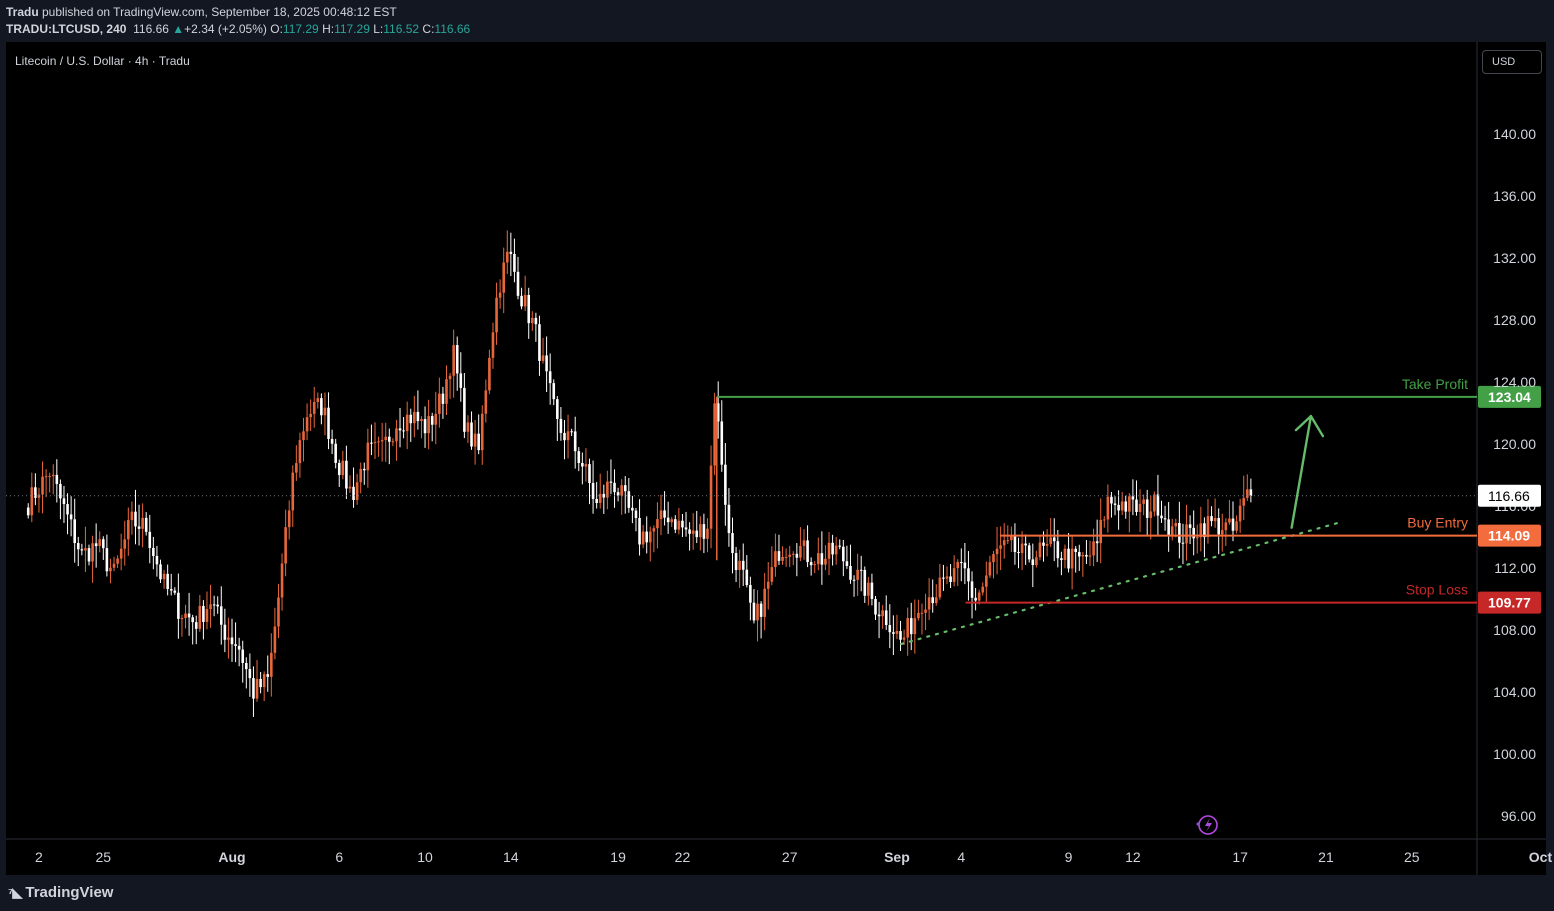 The image size is (1554, 911). What do you see at coordinates (1509, 535) in the screenshot?
I see `buy-entry-price-tag-bg` at bounding box center [1509, 535].